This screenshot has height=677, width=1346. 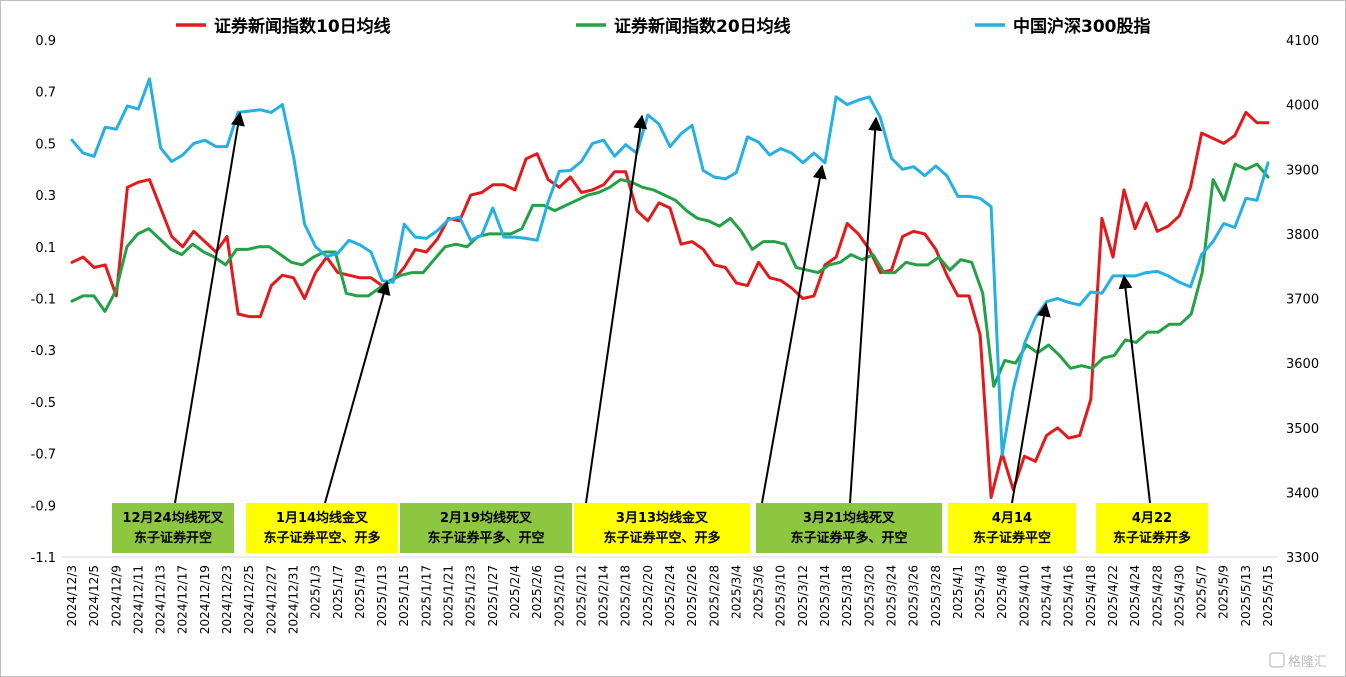 What do you see at coordinates (1302, 364) in the screenshot?
I see `y-right-tick-label: 3600` at bounding box center [1302, 364].